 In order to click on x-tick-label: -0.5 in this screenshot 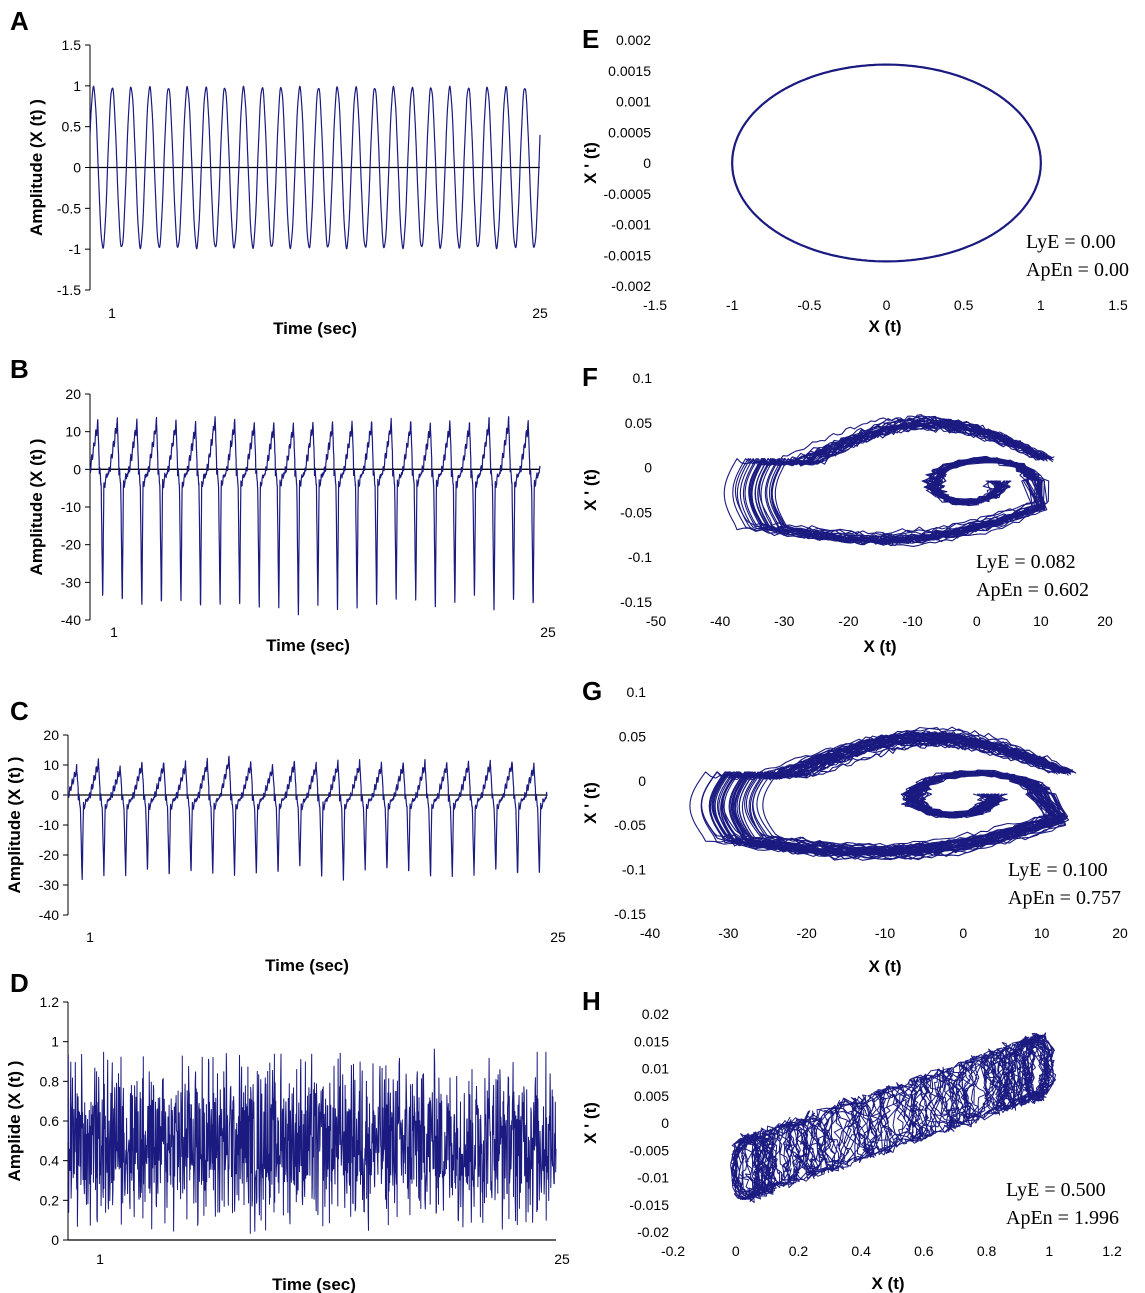, I will do `click(809, 305)`.